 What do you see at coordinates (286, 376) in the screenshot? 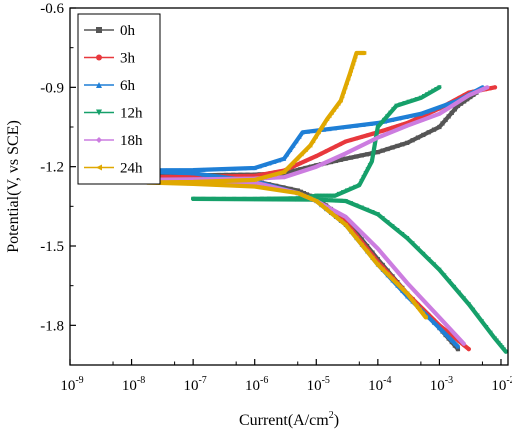
I see `x-axis: 10⁻⁹ 10⁻⁸ 10⁻⁷ 10⁻⁶ 10⁻⁵ 10⁻⁴ 10⁻³ 10⁻²` at bounding box center [286, 376].